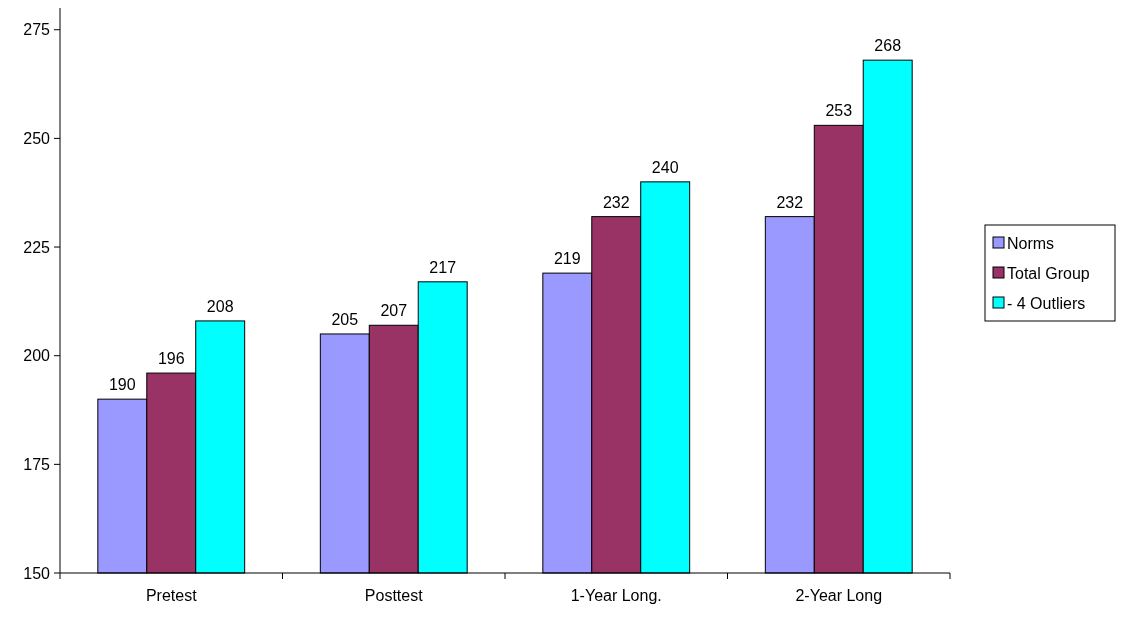 The height and width of the screenshot is (618, 1144). Describe the element at coordinates (839, 111) in the screenshot. I see `data-label: 253` at that location.